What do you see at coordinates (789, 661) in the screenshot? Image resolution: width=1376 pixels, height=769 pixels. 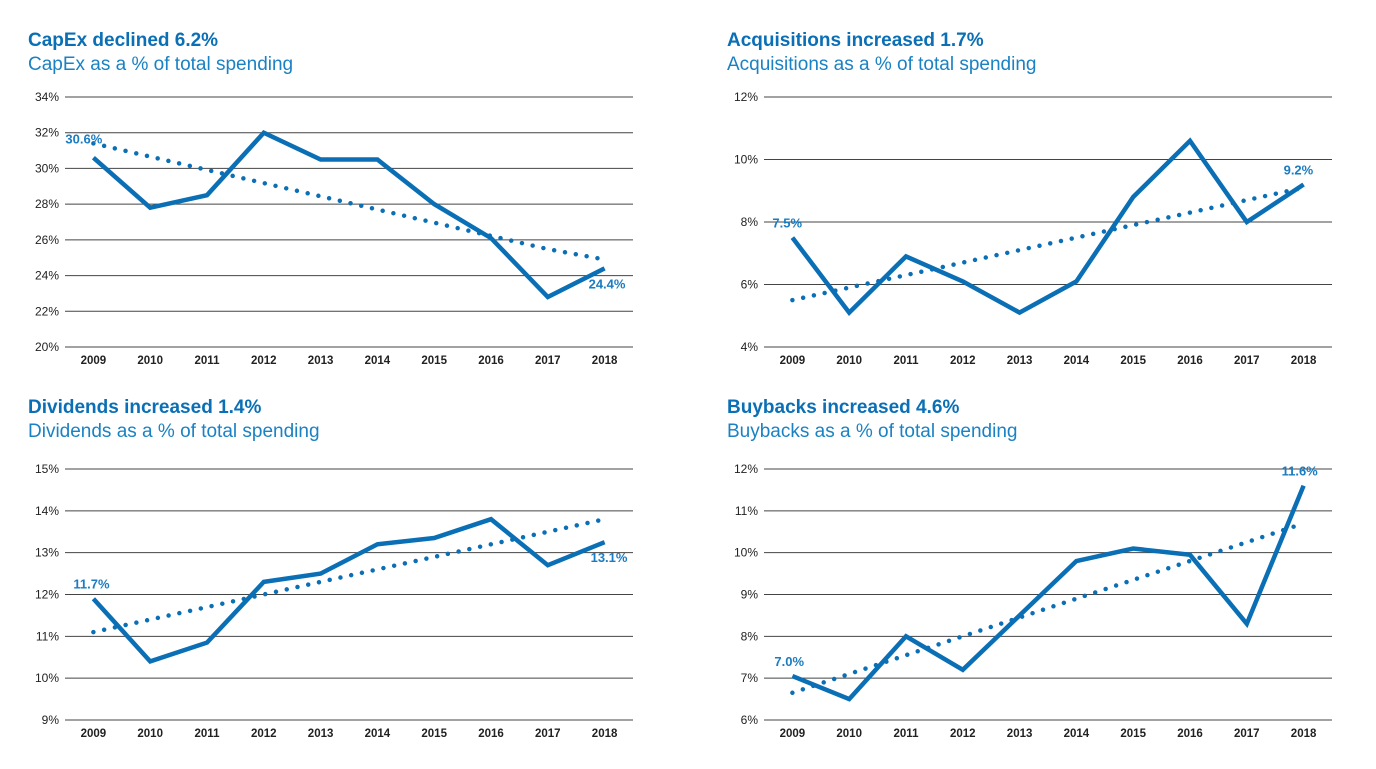 I see `data-label: 7.0%` at bounding box center [789, 661].